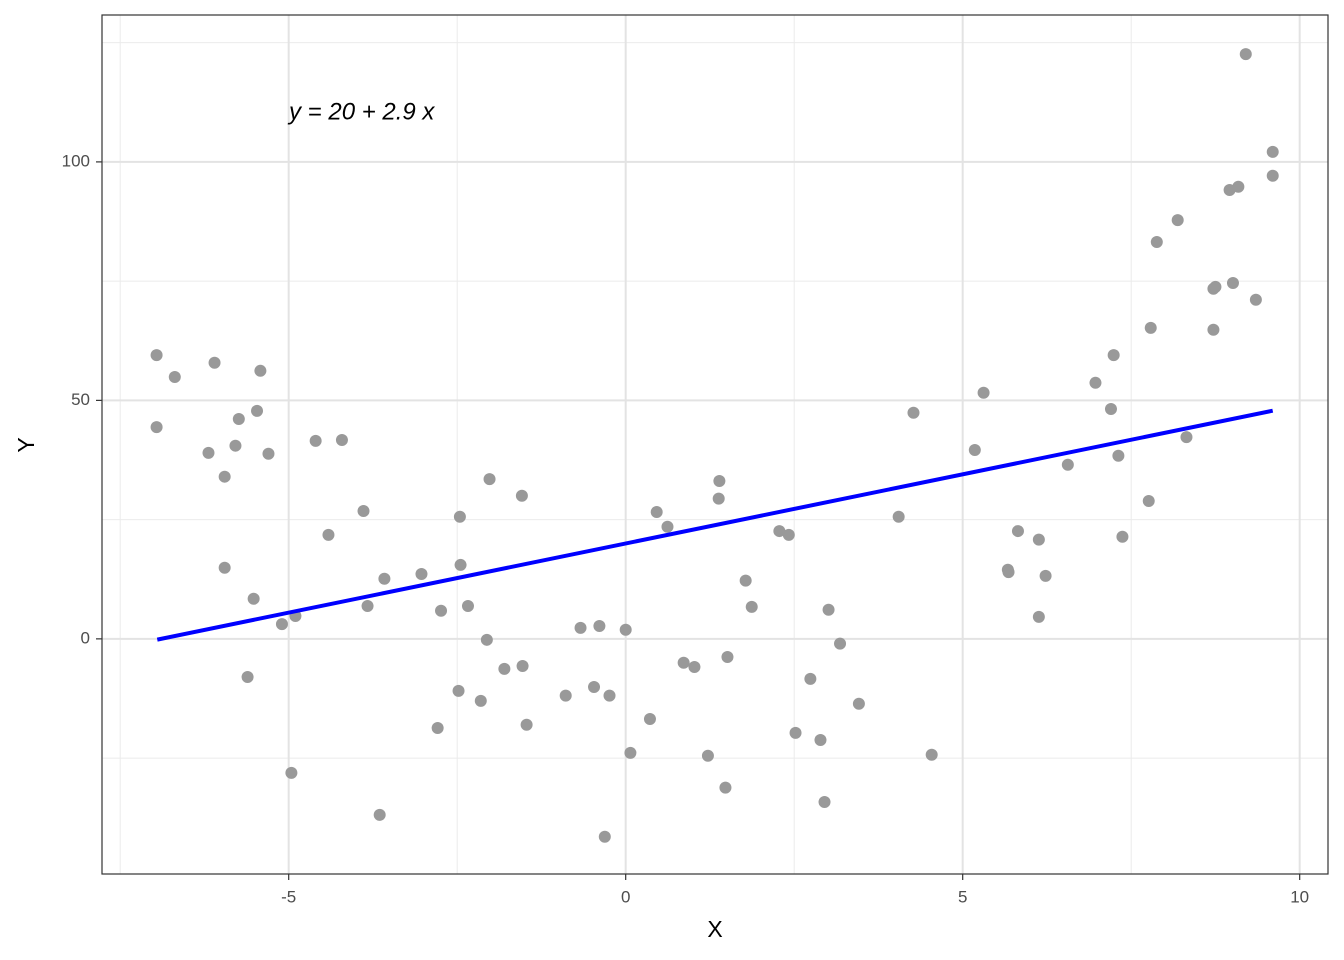 This screenshot has height=960, width=1344. What do you see at coordinates (26, 444) in the screenshot?
I see `y-axis-title: Y` at bounding box center [26, 444].